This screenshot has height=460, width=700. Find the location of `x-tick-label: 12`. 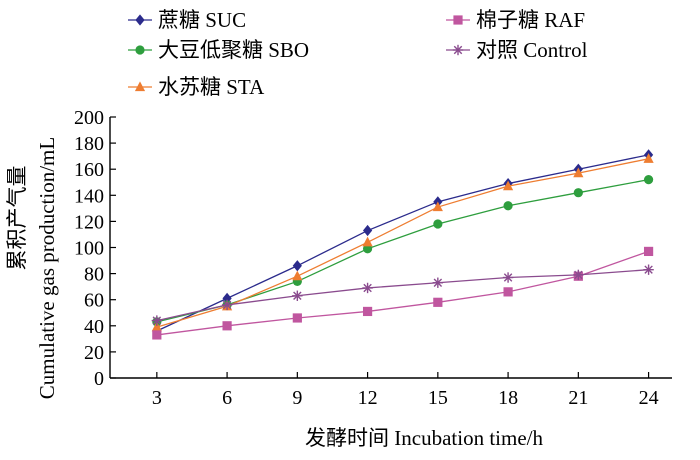

x-tick-label: 12 is located at coordinates (368, 398).